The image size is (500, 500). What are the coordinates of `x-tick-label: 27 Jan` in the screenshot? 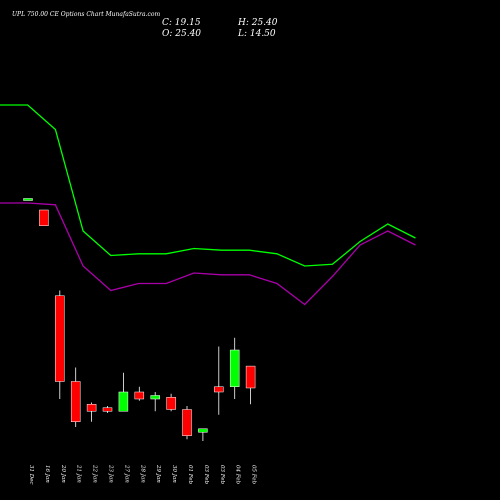 It's located at (126, 473).